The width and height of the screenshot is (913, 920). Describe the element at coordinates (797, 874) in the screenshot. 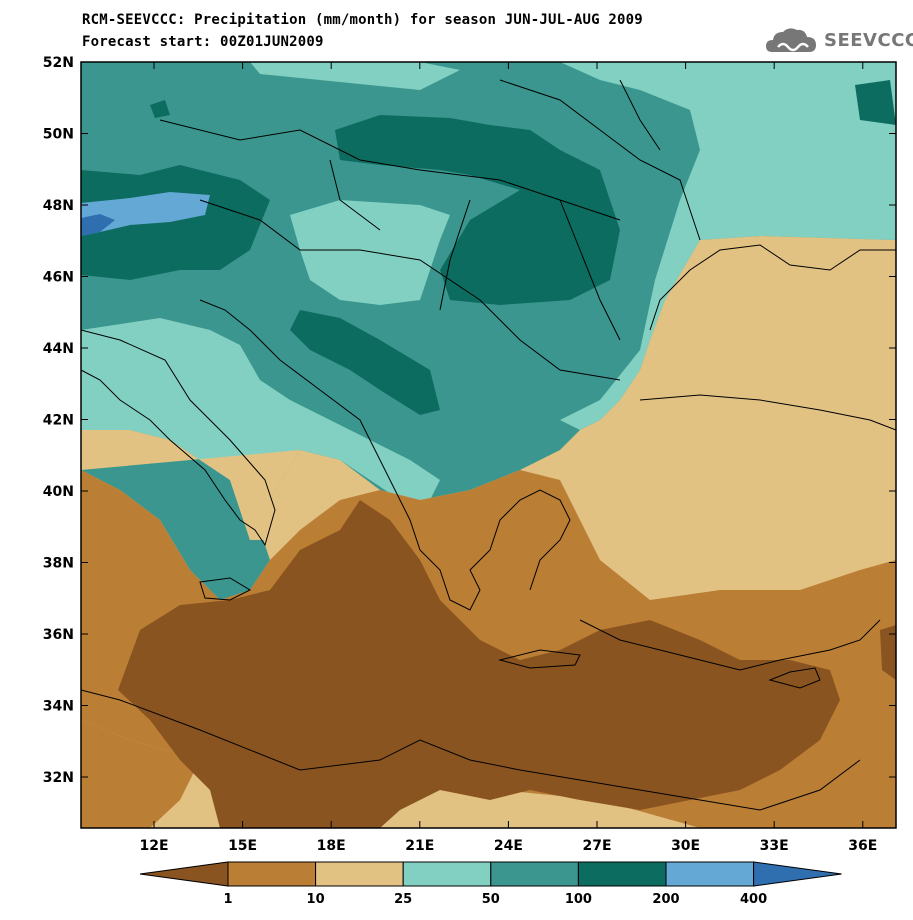

I see `colorbar-high-arrow` at that location.